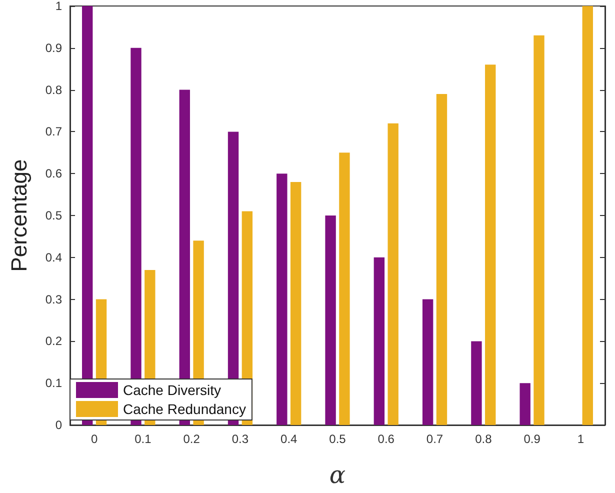 Image resolution: width=615 pixels, height=493 pixels. What do you see at coordinates (53, 89) in the screenshot?
I see `y-tick-label: 0.8` at bounding box center [53, 89].